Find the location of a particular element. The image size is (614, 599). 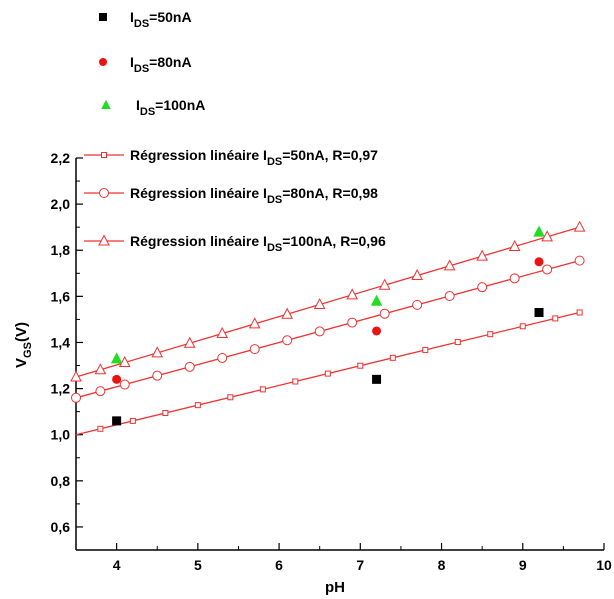

x-tick-label: 6 is located at coordinates (279, 565).